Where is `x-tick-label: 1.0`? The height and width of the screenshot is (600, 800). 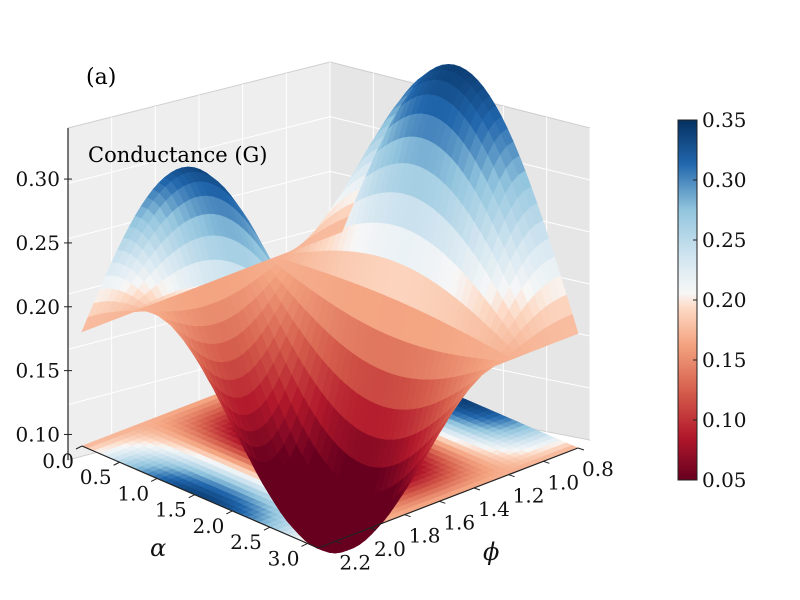
x-tick-label: 1.0 is located at coordinates (133, 493).